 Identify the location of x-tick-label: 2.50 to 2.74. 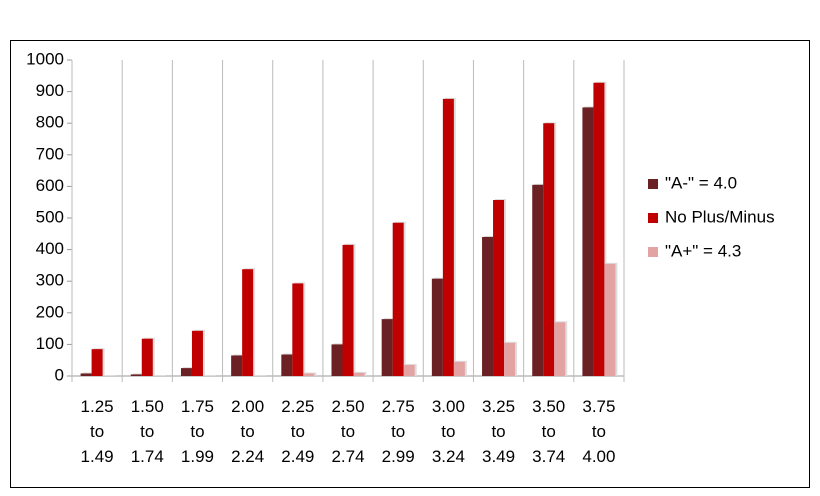
(347, 431).